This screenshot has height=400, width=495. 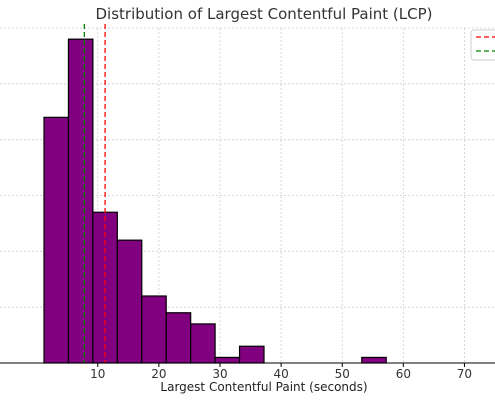 What do you see at coordinates (97, 374) in the screenshot?
I see `x-tick-label-0: 10` at bounding box center [97, 374].